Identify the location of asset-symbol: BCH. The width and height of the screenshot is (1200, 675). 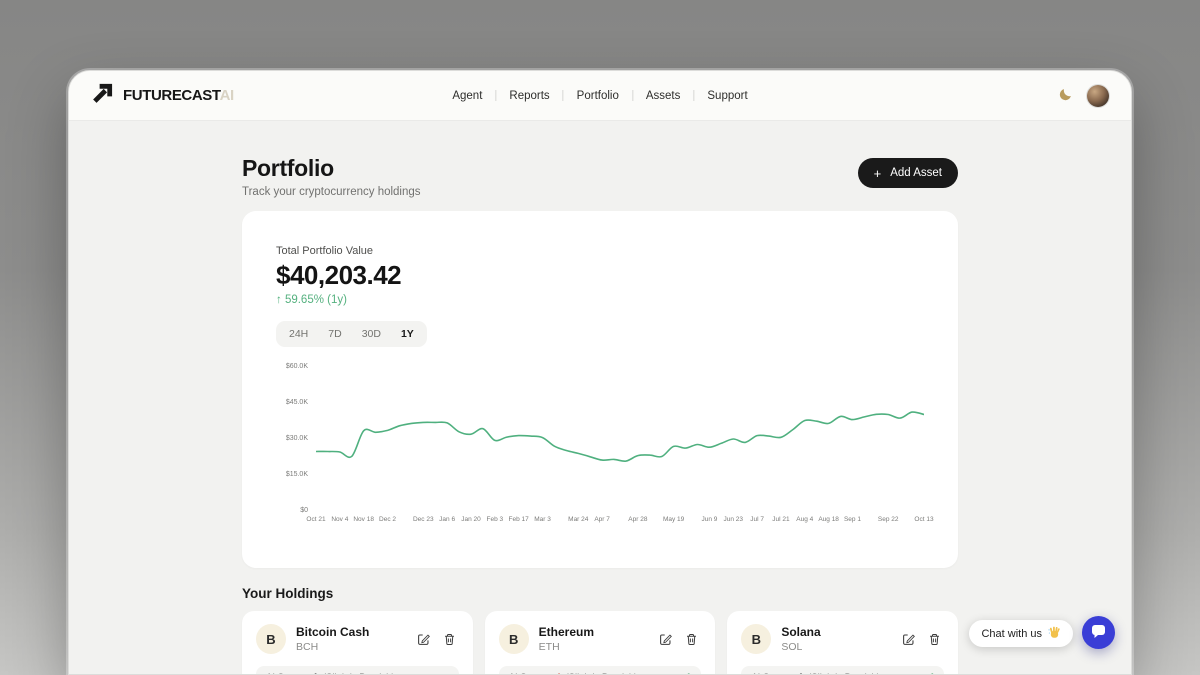
(307, 647).